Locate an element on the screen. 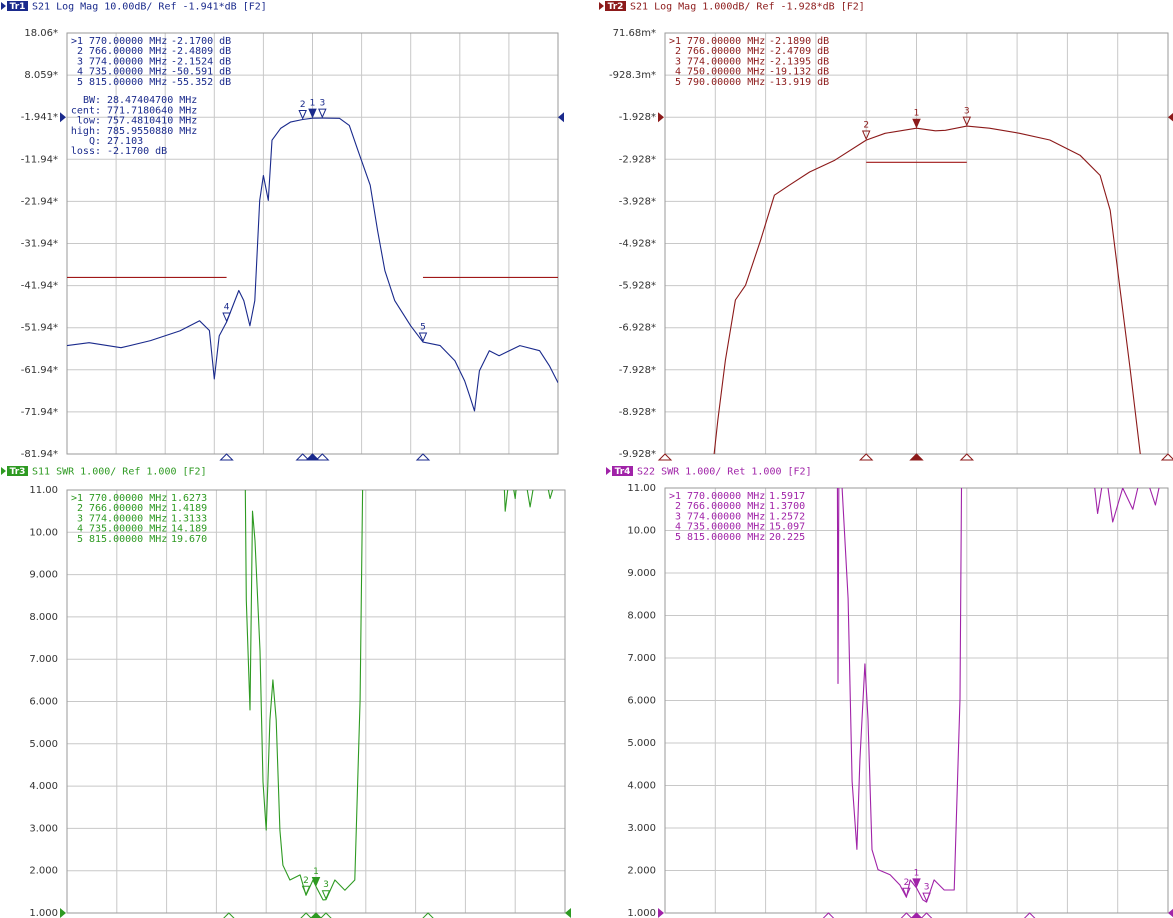 This screenshot has width=1173, height=918. y-tick-label: 6.000 is located at coordinates (641, 701).